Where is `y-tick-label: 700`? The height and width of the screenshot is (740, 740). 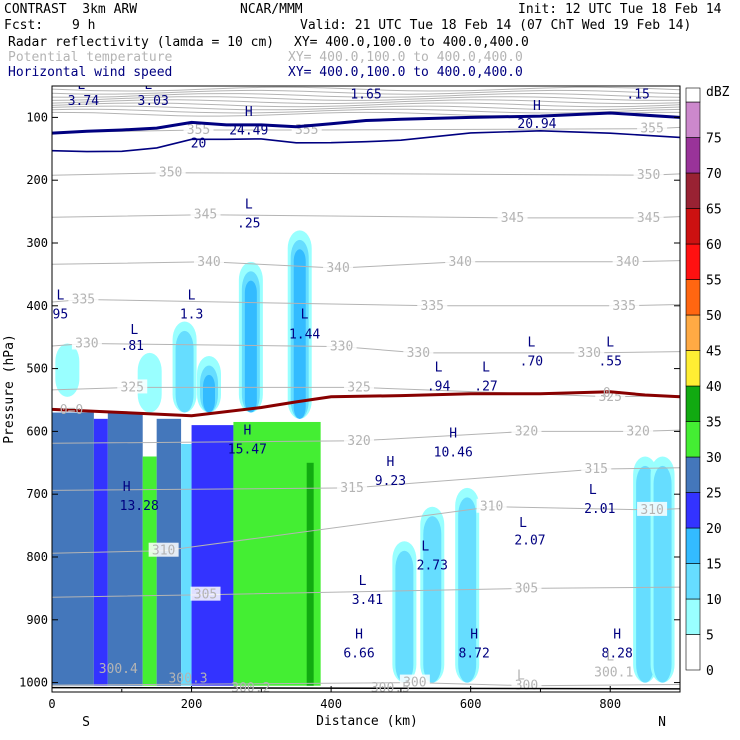 y-tick-label: 700 is located at coordinates (37, 494).